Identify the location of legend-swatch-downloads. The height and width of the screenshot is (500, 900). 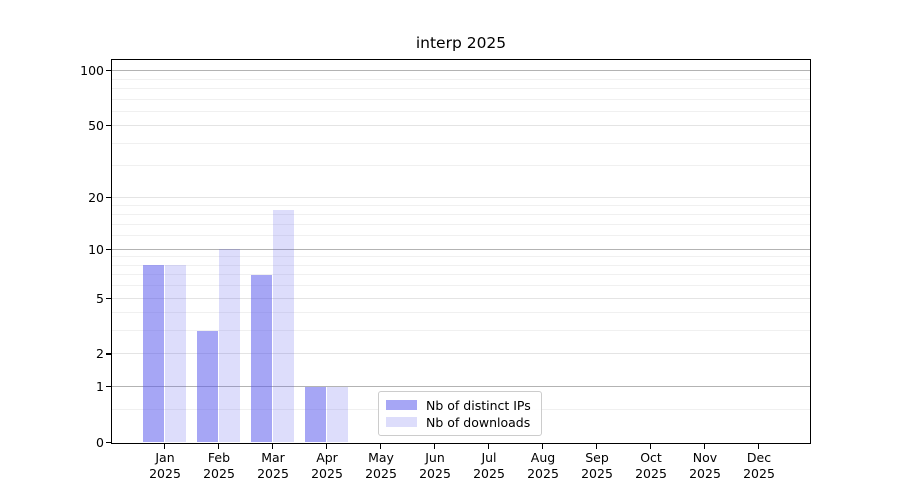
(401, 422).